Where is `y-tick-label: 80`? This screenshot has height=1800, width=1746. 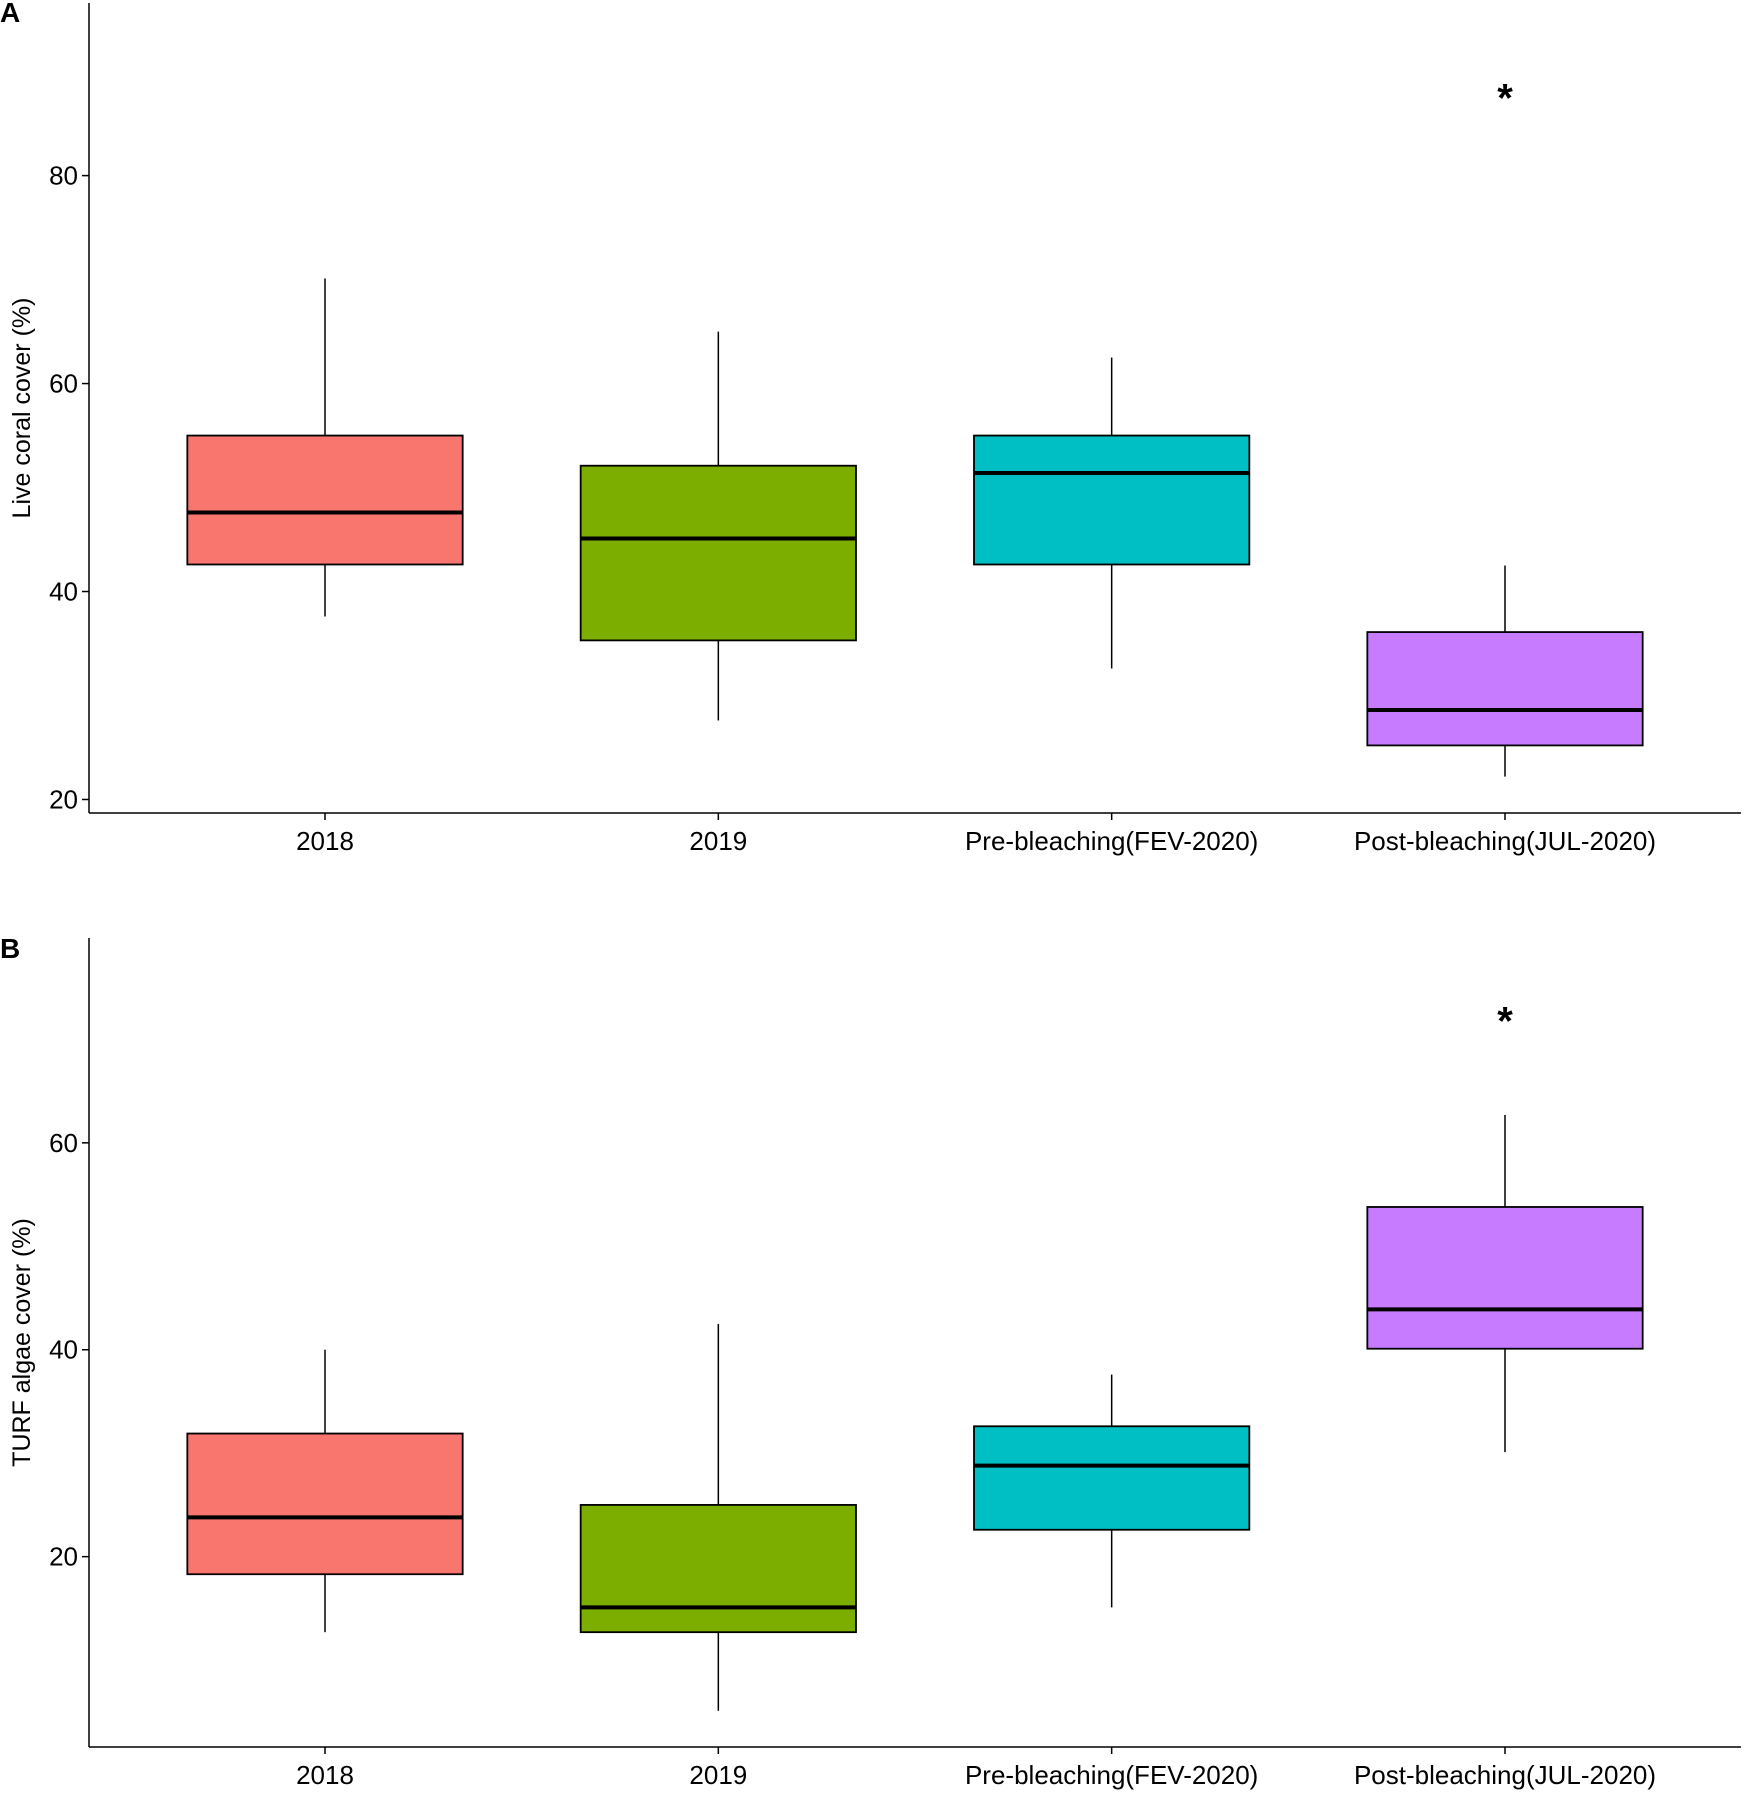 y-tick-label: 80 is located at coordinates (63, 176).